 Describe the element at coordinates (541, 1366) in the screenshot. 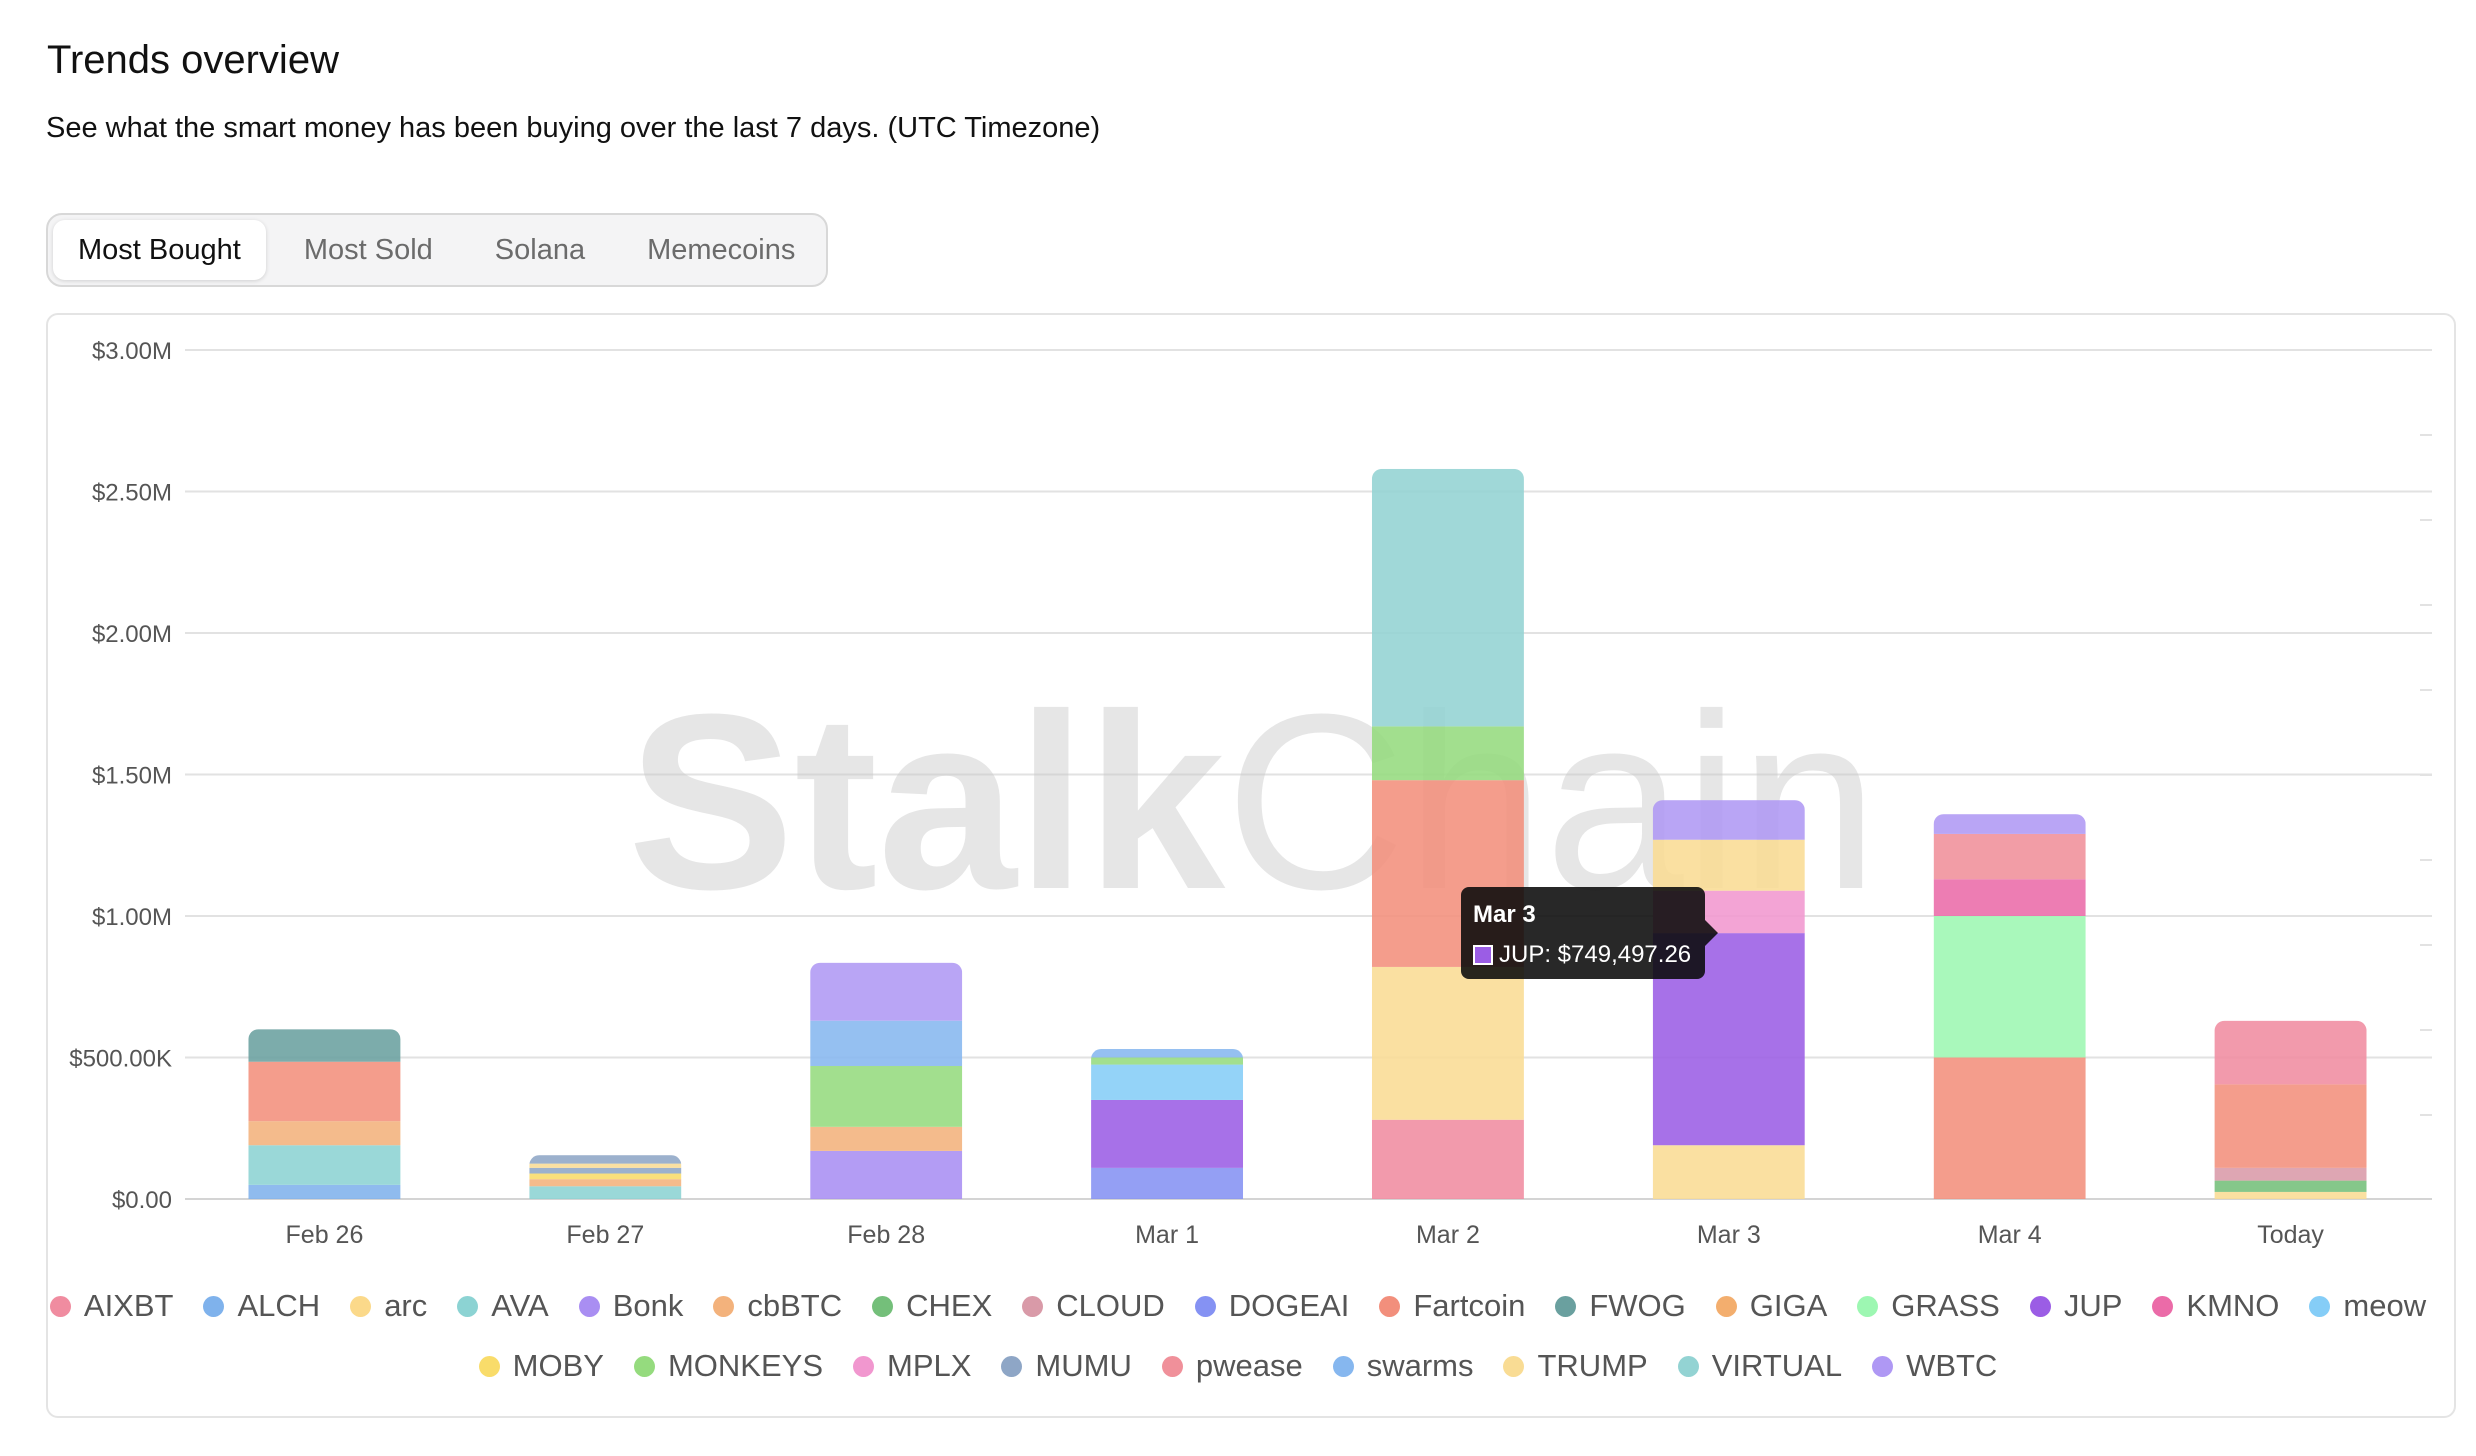

I see `legend-item: MOBY` at that location.